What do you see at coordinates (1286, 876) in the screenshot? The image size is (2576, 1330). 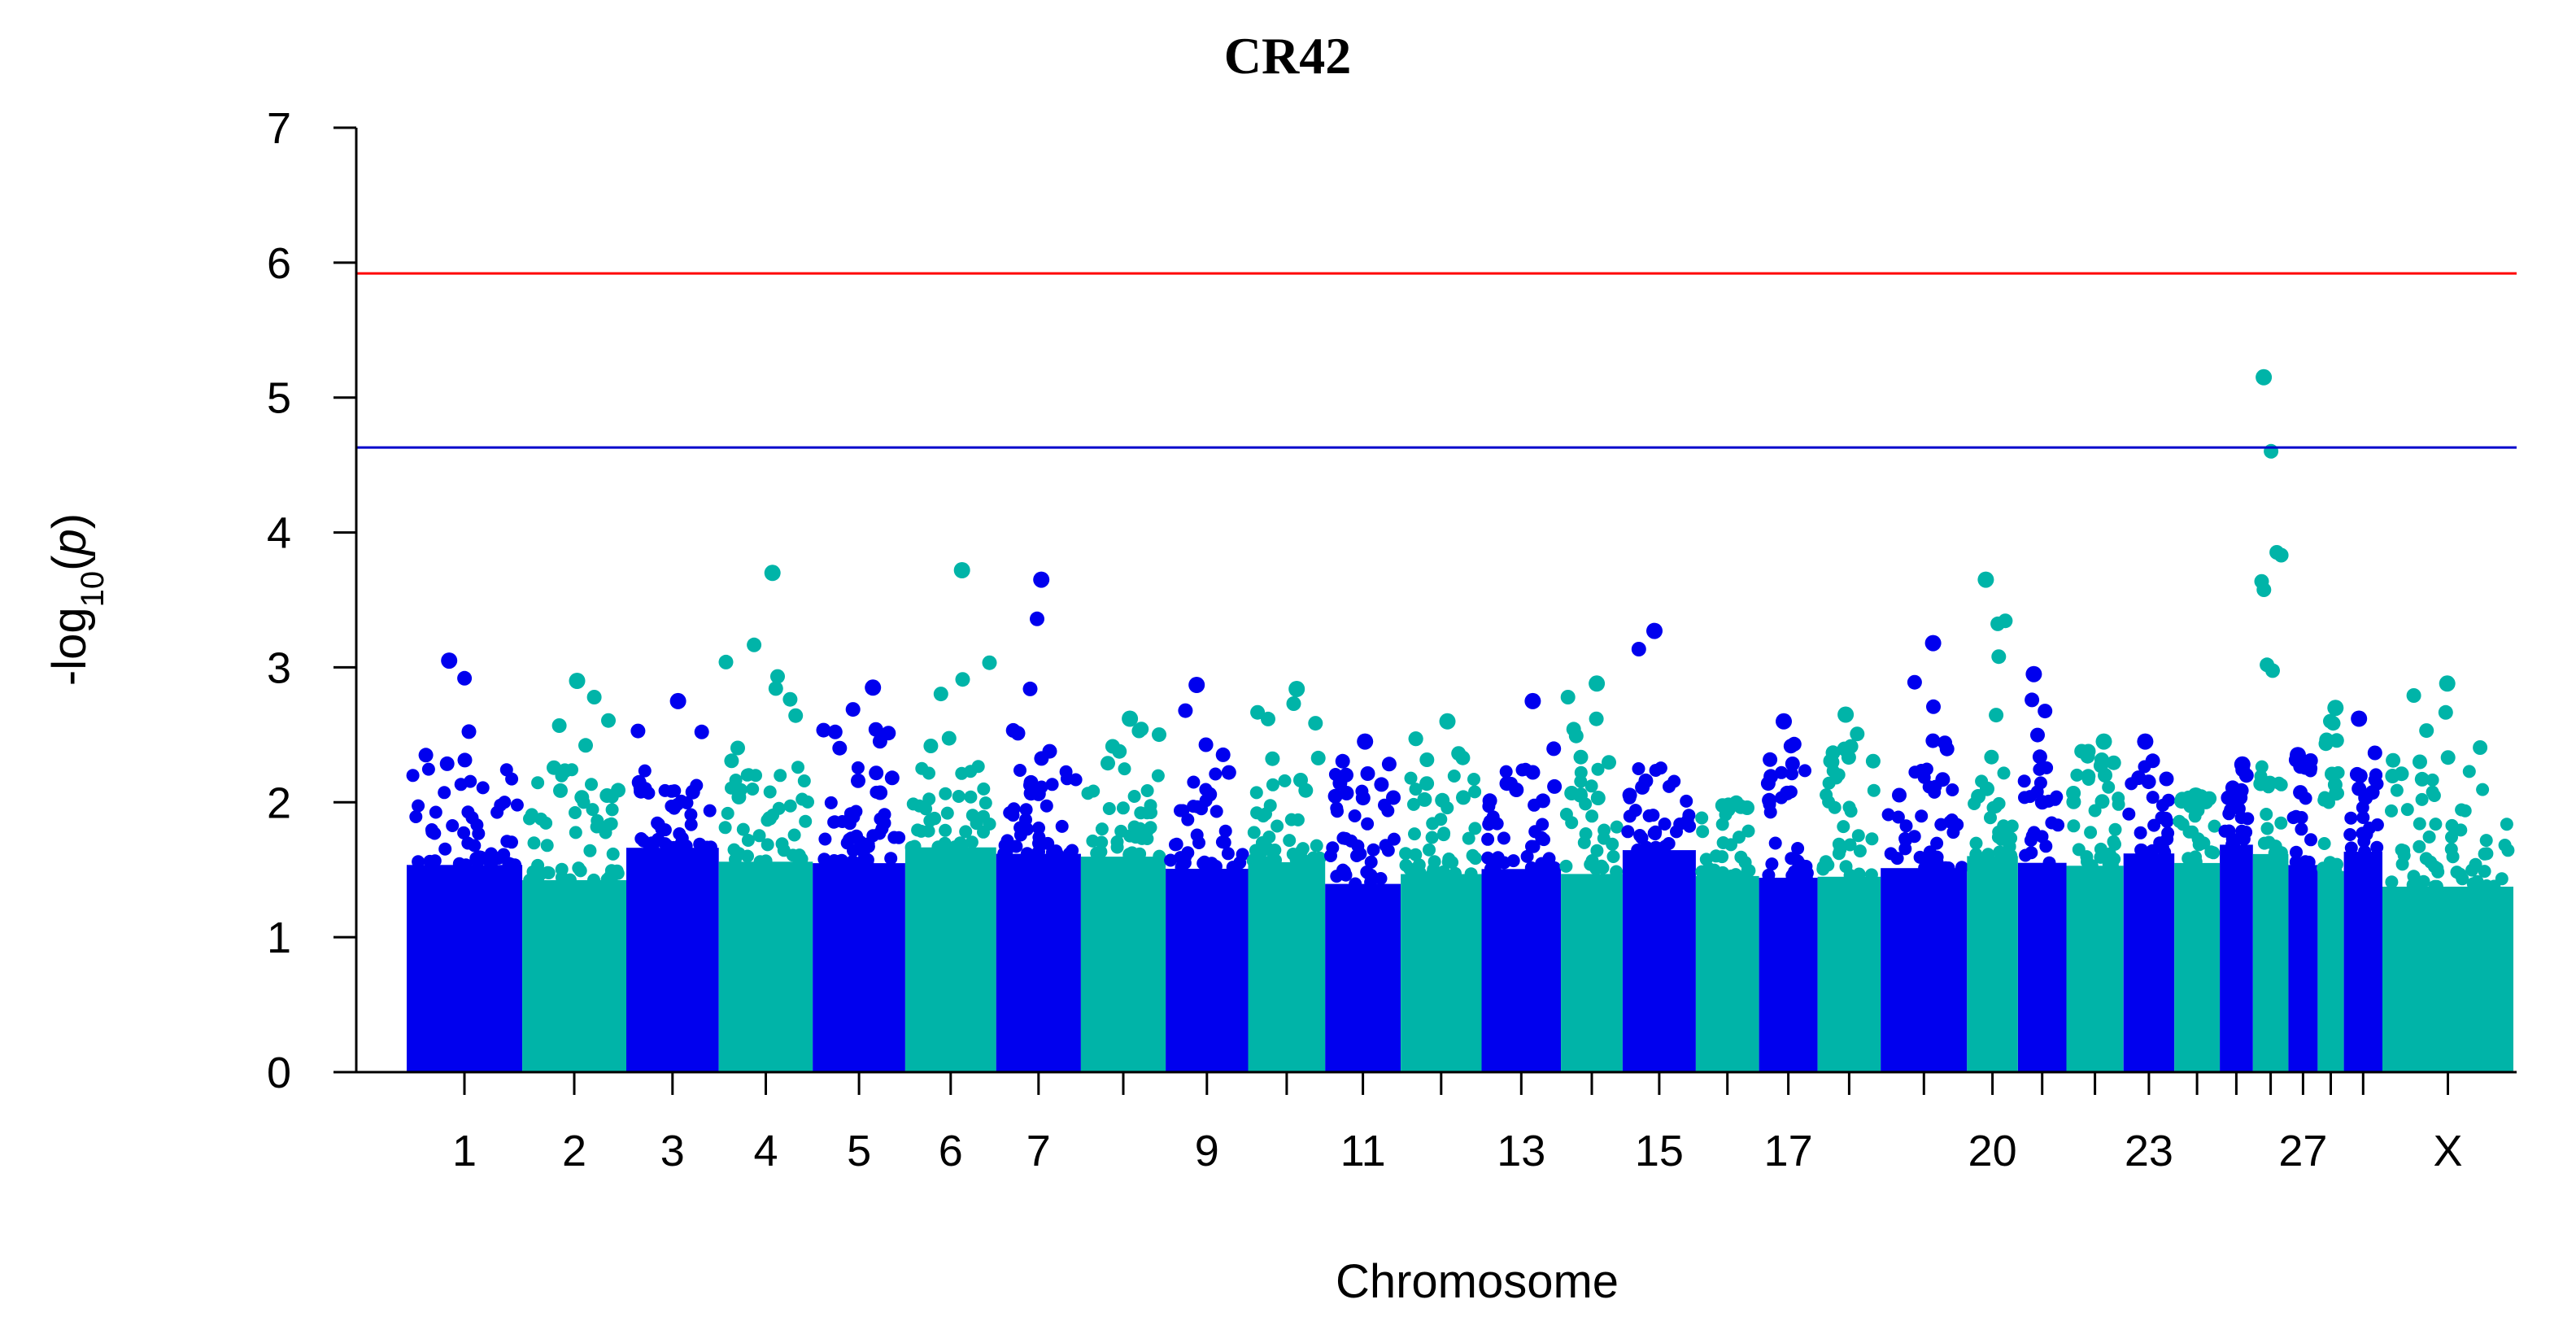 I see `chromosome-10-points` at bounding box center [1286, 876].